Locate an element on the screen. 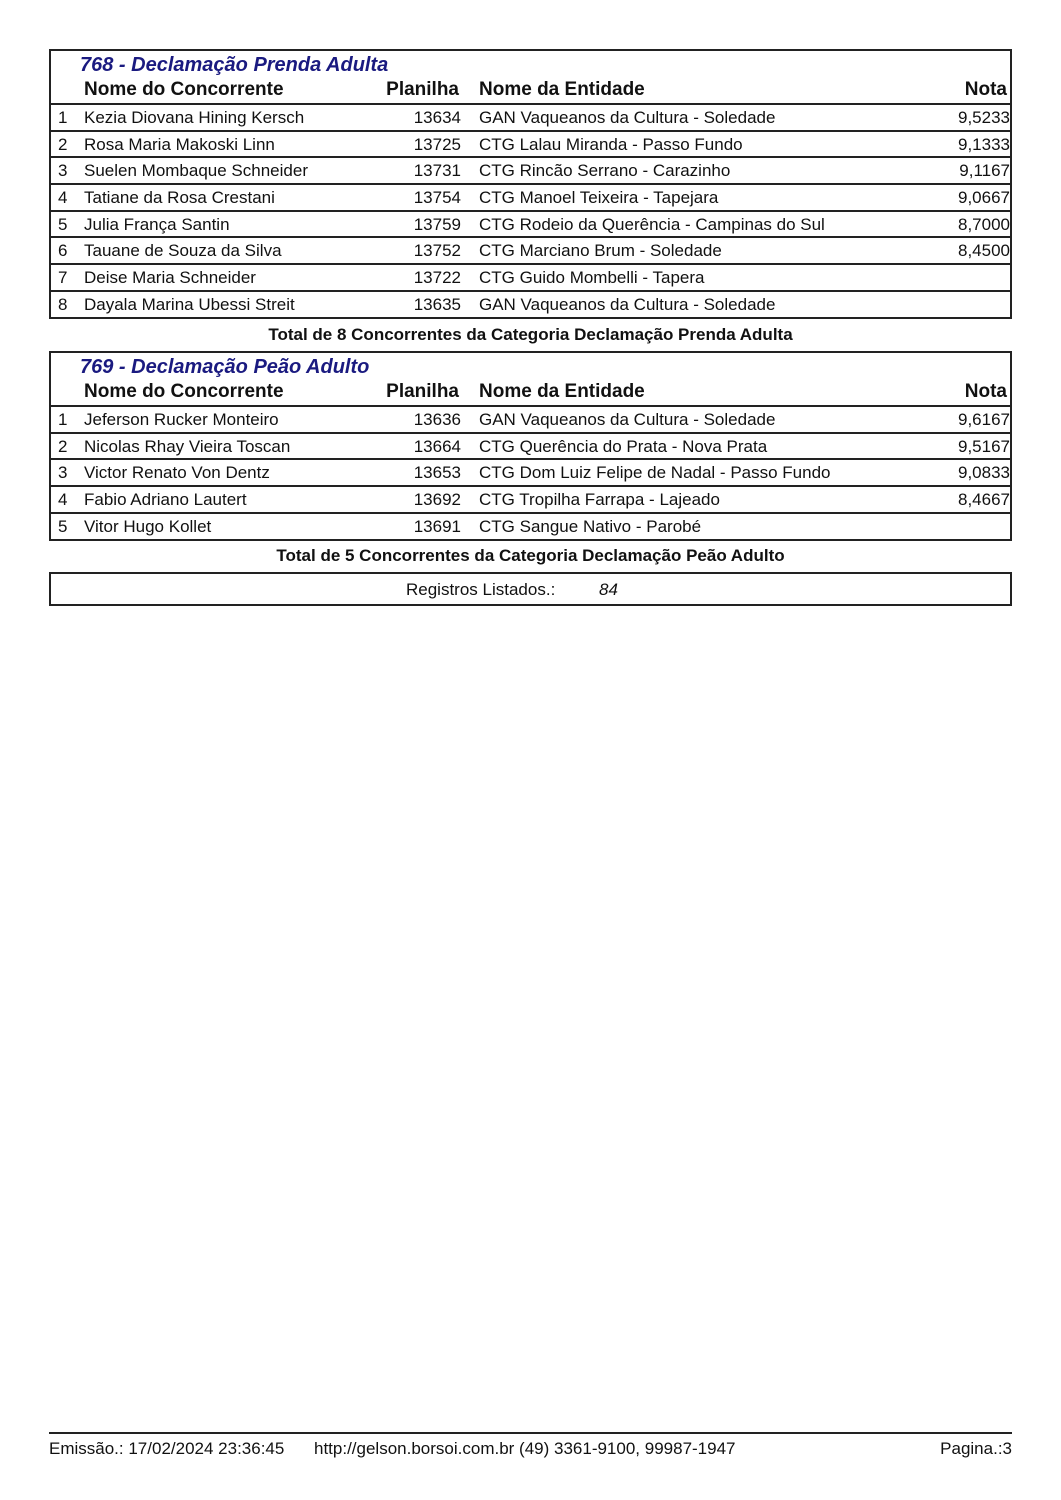 The image size is (1061, 1500). score: 8,4667 is located at coordinates (984, 500).